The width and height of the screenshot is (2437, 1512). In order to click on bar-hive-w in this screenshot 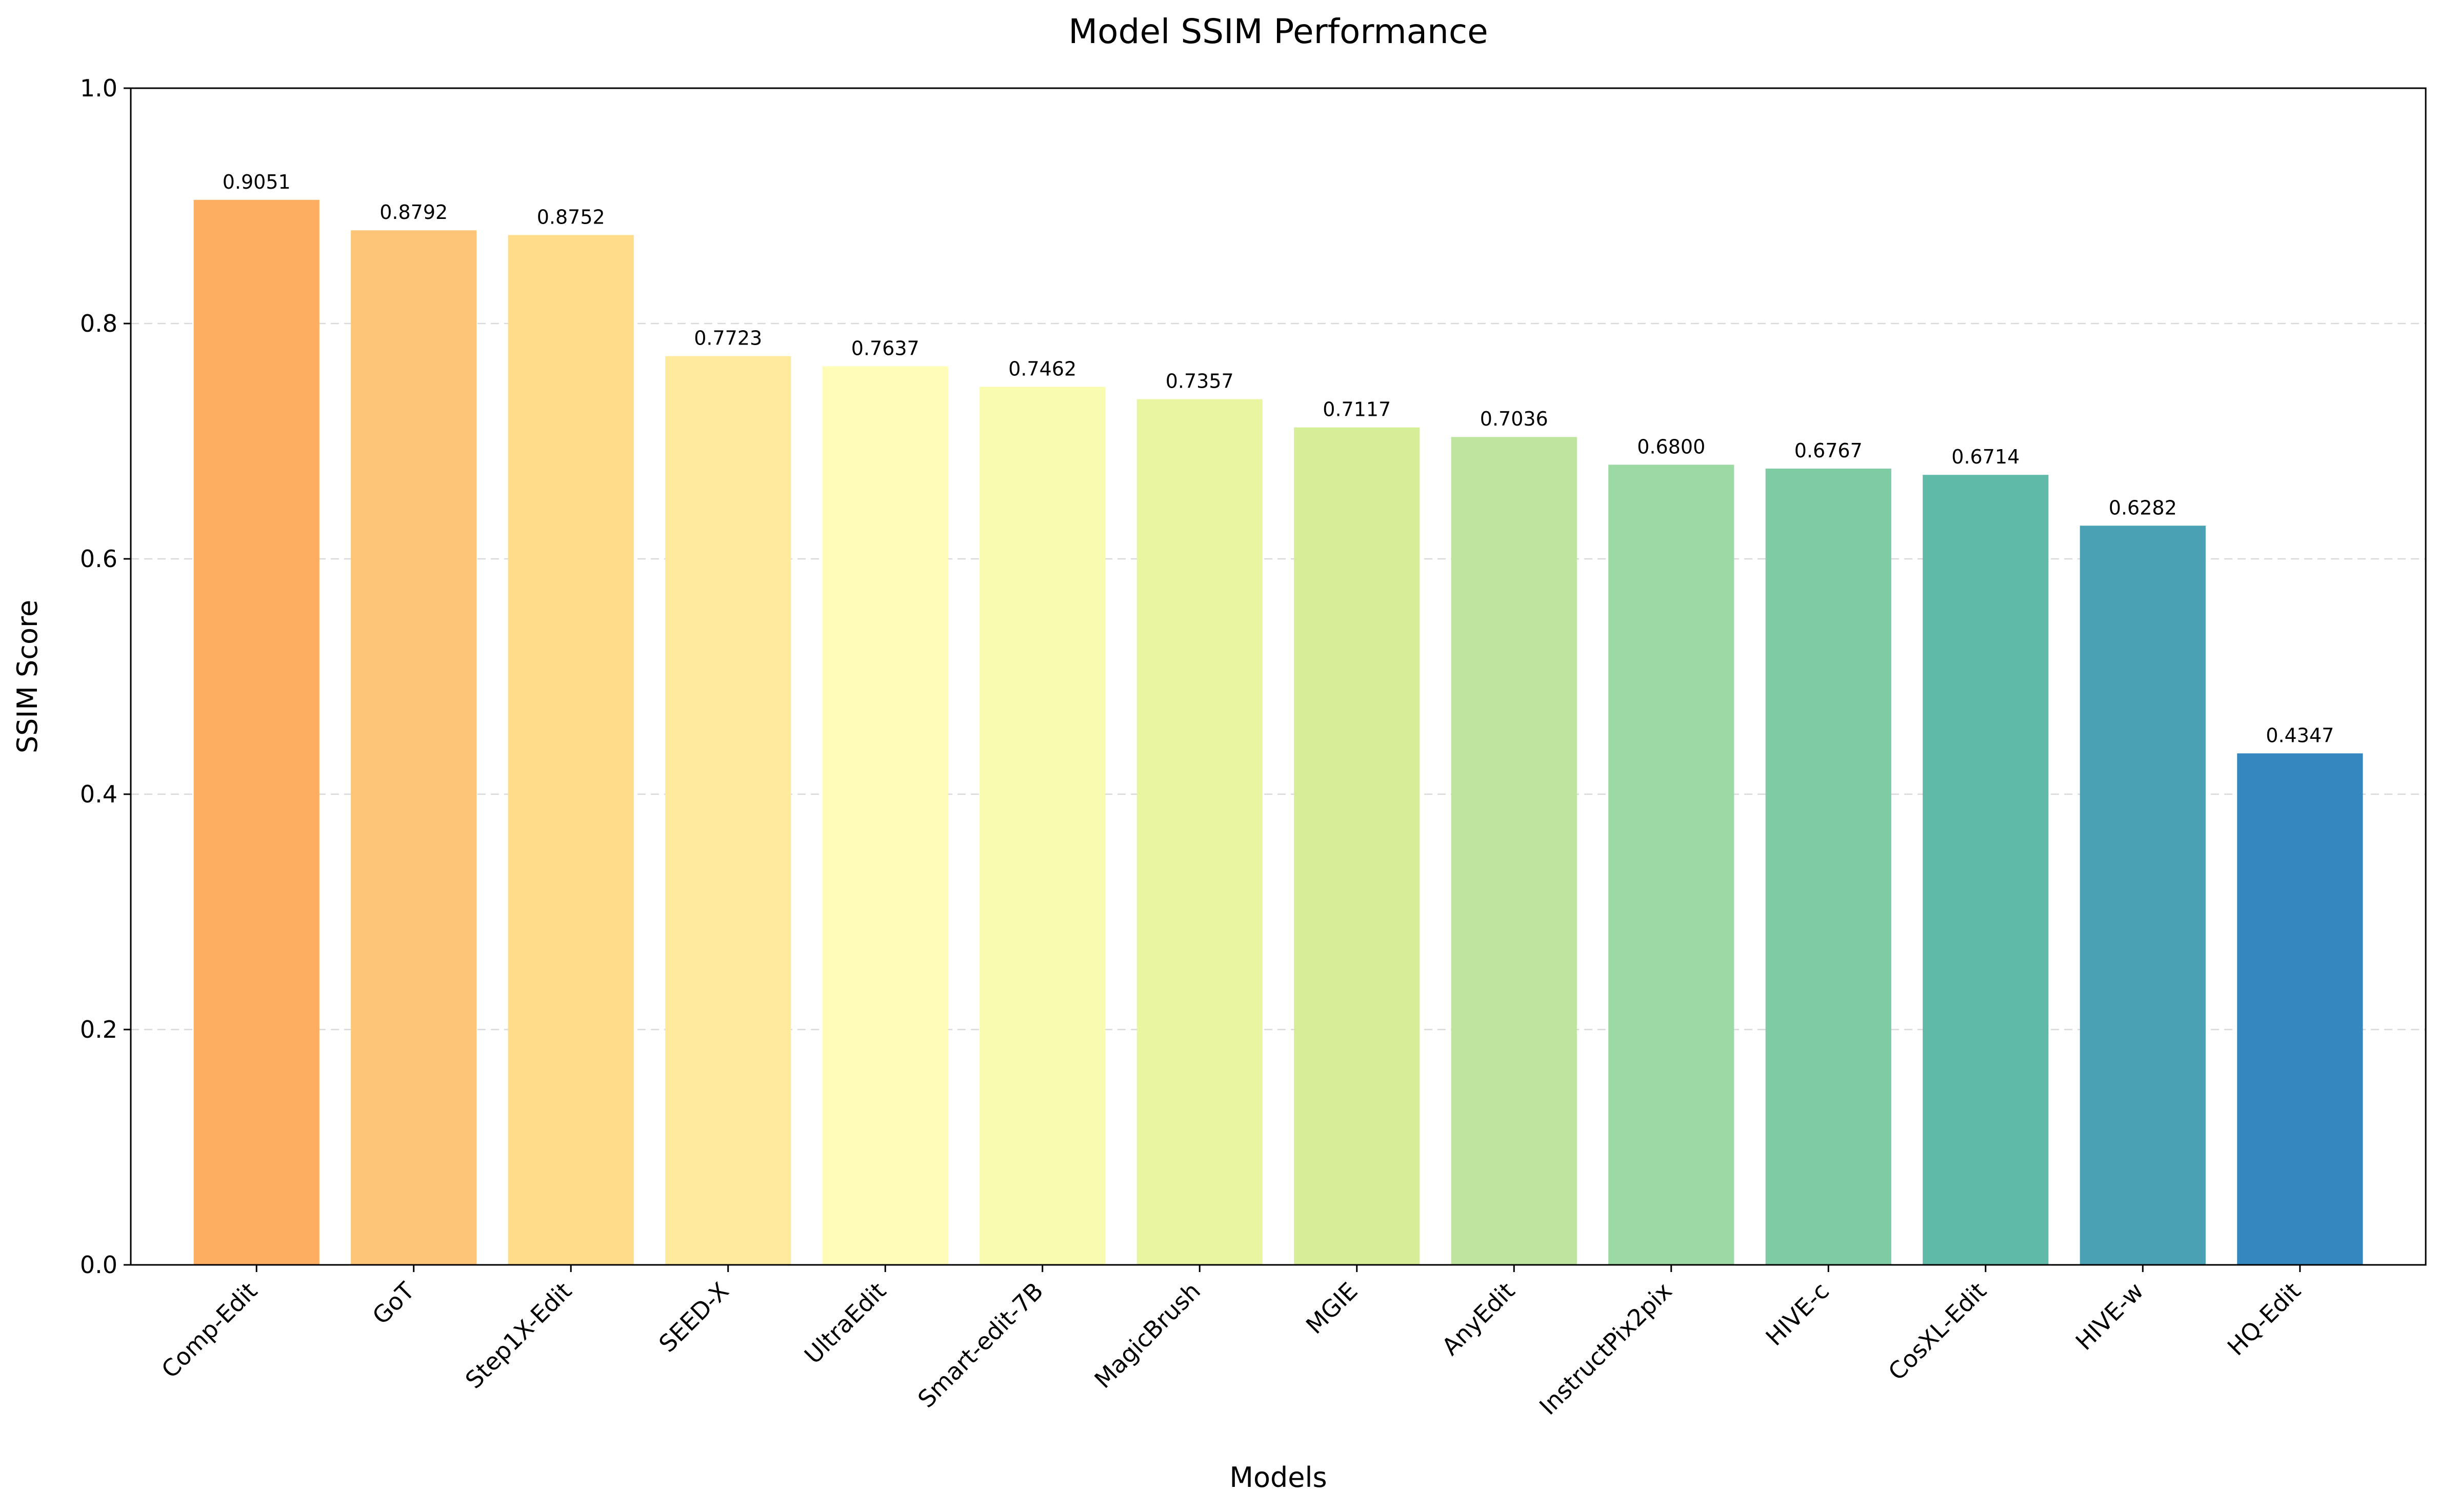, I will do `click(2143, 895)`.